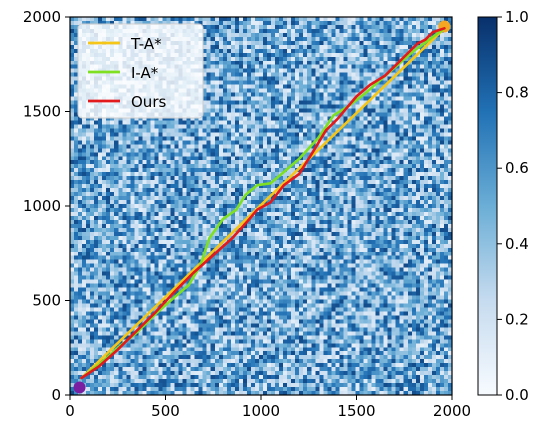  Describe the element at coordinates (146, 44) in the screenshot. I see `legend-label-0: T-A*` at that location.